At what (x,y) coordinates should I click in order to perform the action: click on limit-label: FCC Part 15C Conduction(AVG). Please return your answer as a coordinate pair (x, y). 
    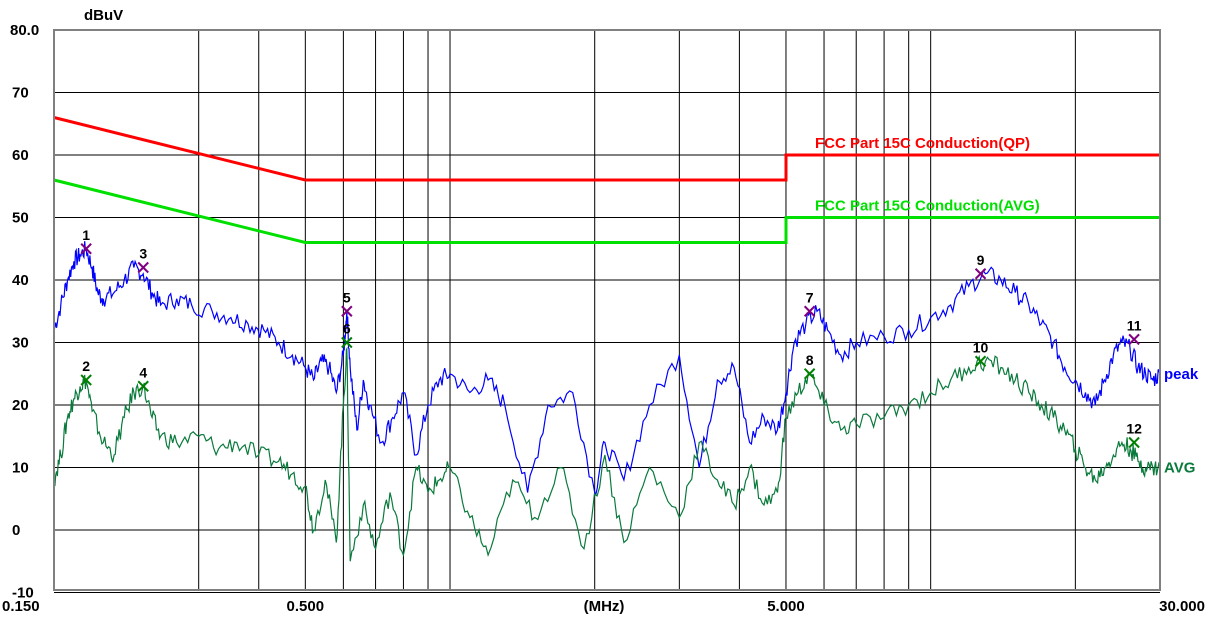
    Looking at the image, I should click on (927, 206).